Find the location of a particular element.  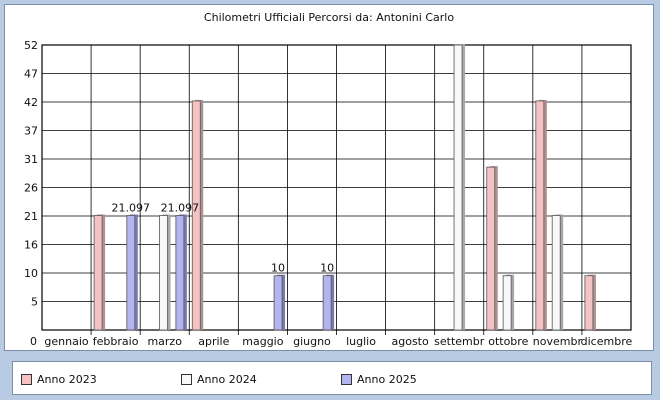

legend-label: Anno 2024 is located at coordinates (227, 379).